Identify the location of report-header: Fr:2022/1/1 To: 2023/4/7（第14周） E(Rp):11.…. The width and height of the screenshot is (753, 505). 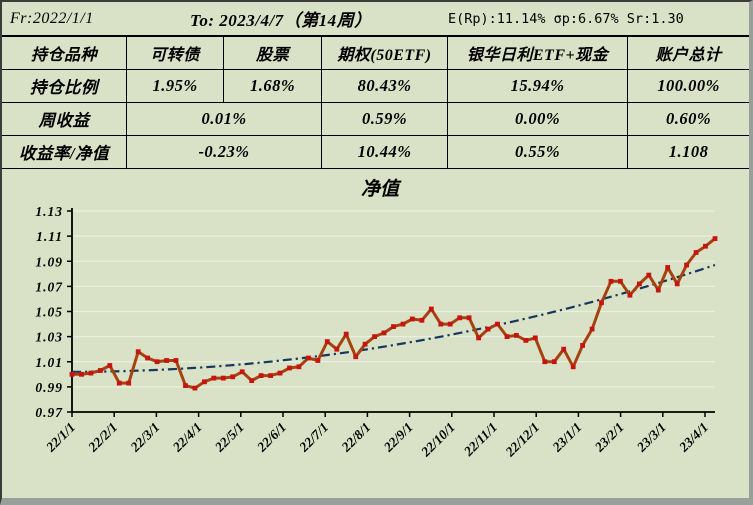
(375, 19).